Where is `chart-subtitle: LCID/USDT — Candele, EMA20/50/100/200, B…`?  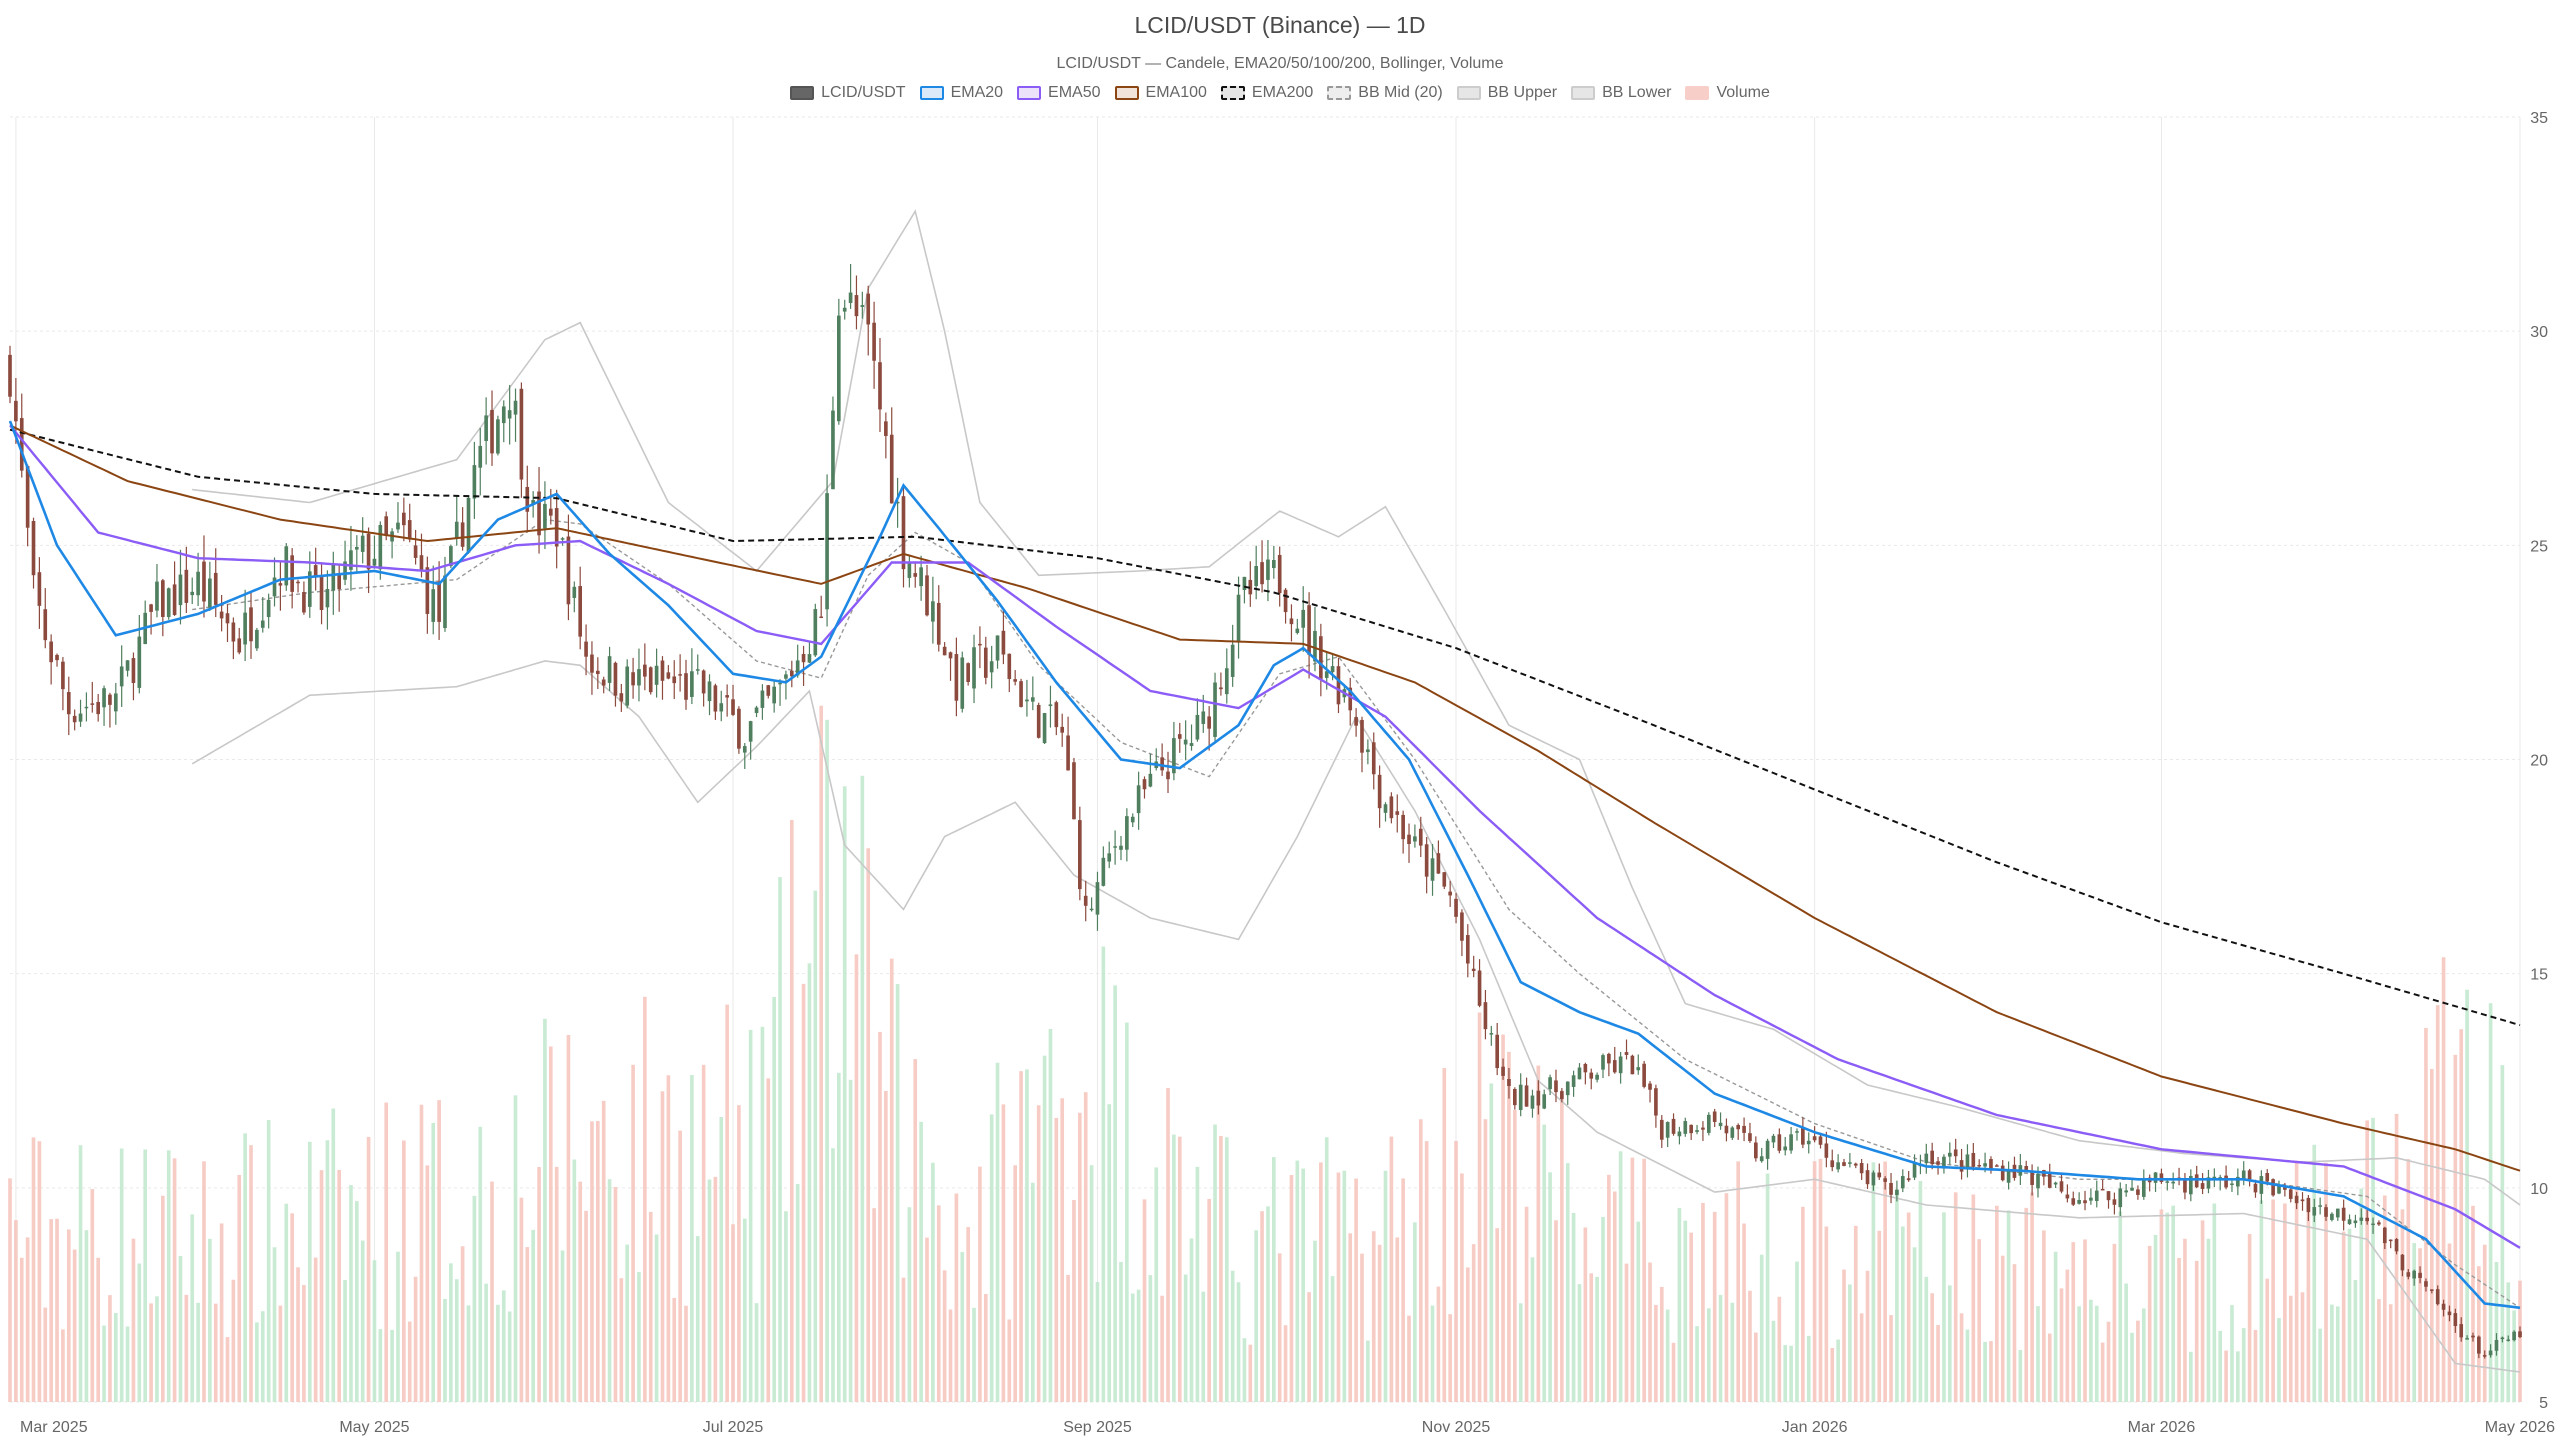 chart-subtitle: LCID/USDT — Candele, EMA20/50/100/200, B… is located at coordinates (1280, 63).